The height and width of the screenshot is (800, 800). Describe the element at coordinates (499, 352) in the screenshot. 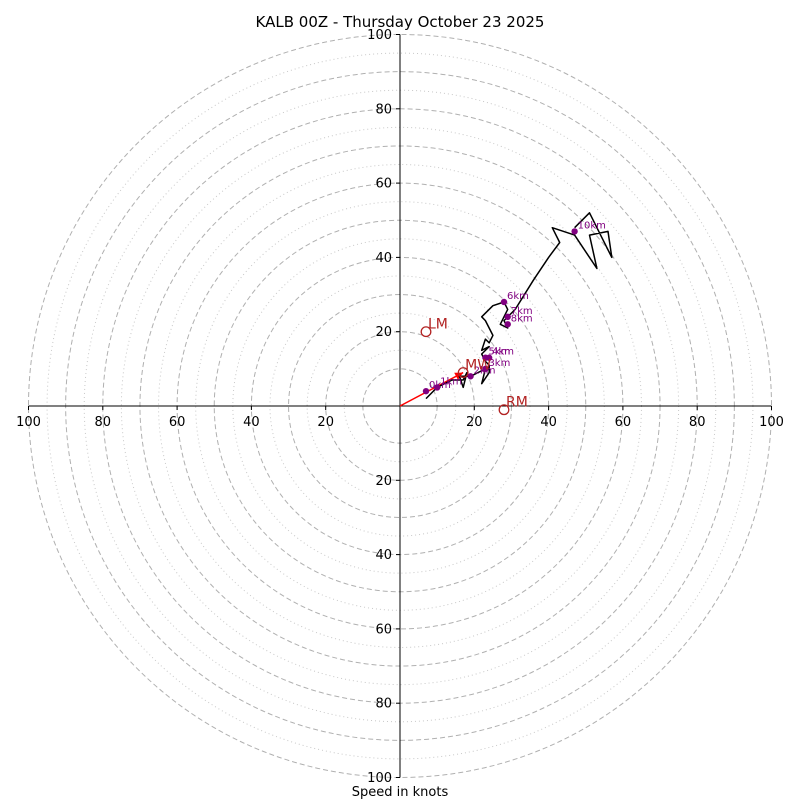

I see `height-marker-label: 5km` at that location.